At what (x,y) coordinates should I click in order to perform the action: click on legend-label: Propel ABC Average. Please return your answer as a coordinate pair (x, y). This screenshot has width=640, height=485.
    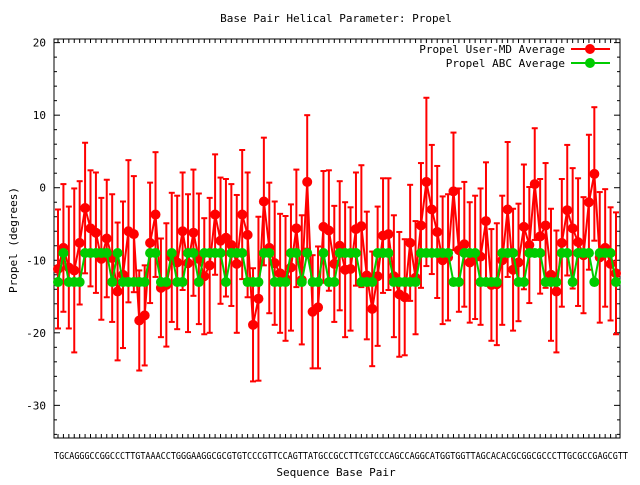
    Looking at the image, I should click on (505, 63).